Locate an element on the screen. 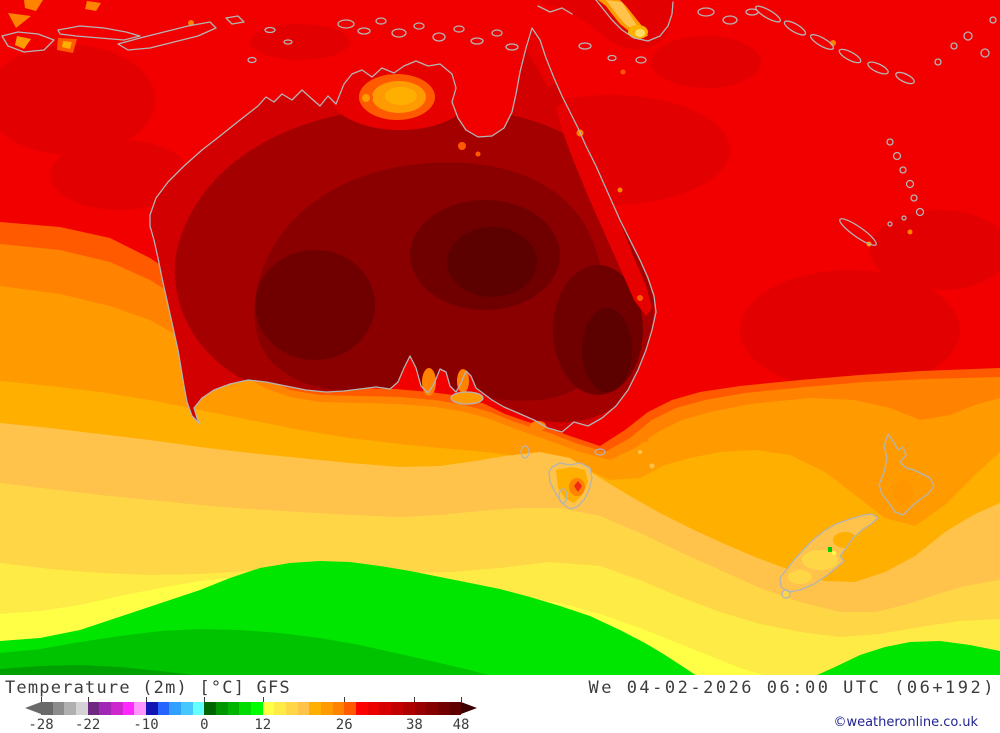 The width and height of the screenshot is (1000, 733). colorbar-arrow-right-icon is located at coordinates (469, 708).